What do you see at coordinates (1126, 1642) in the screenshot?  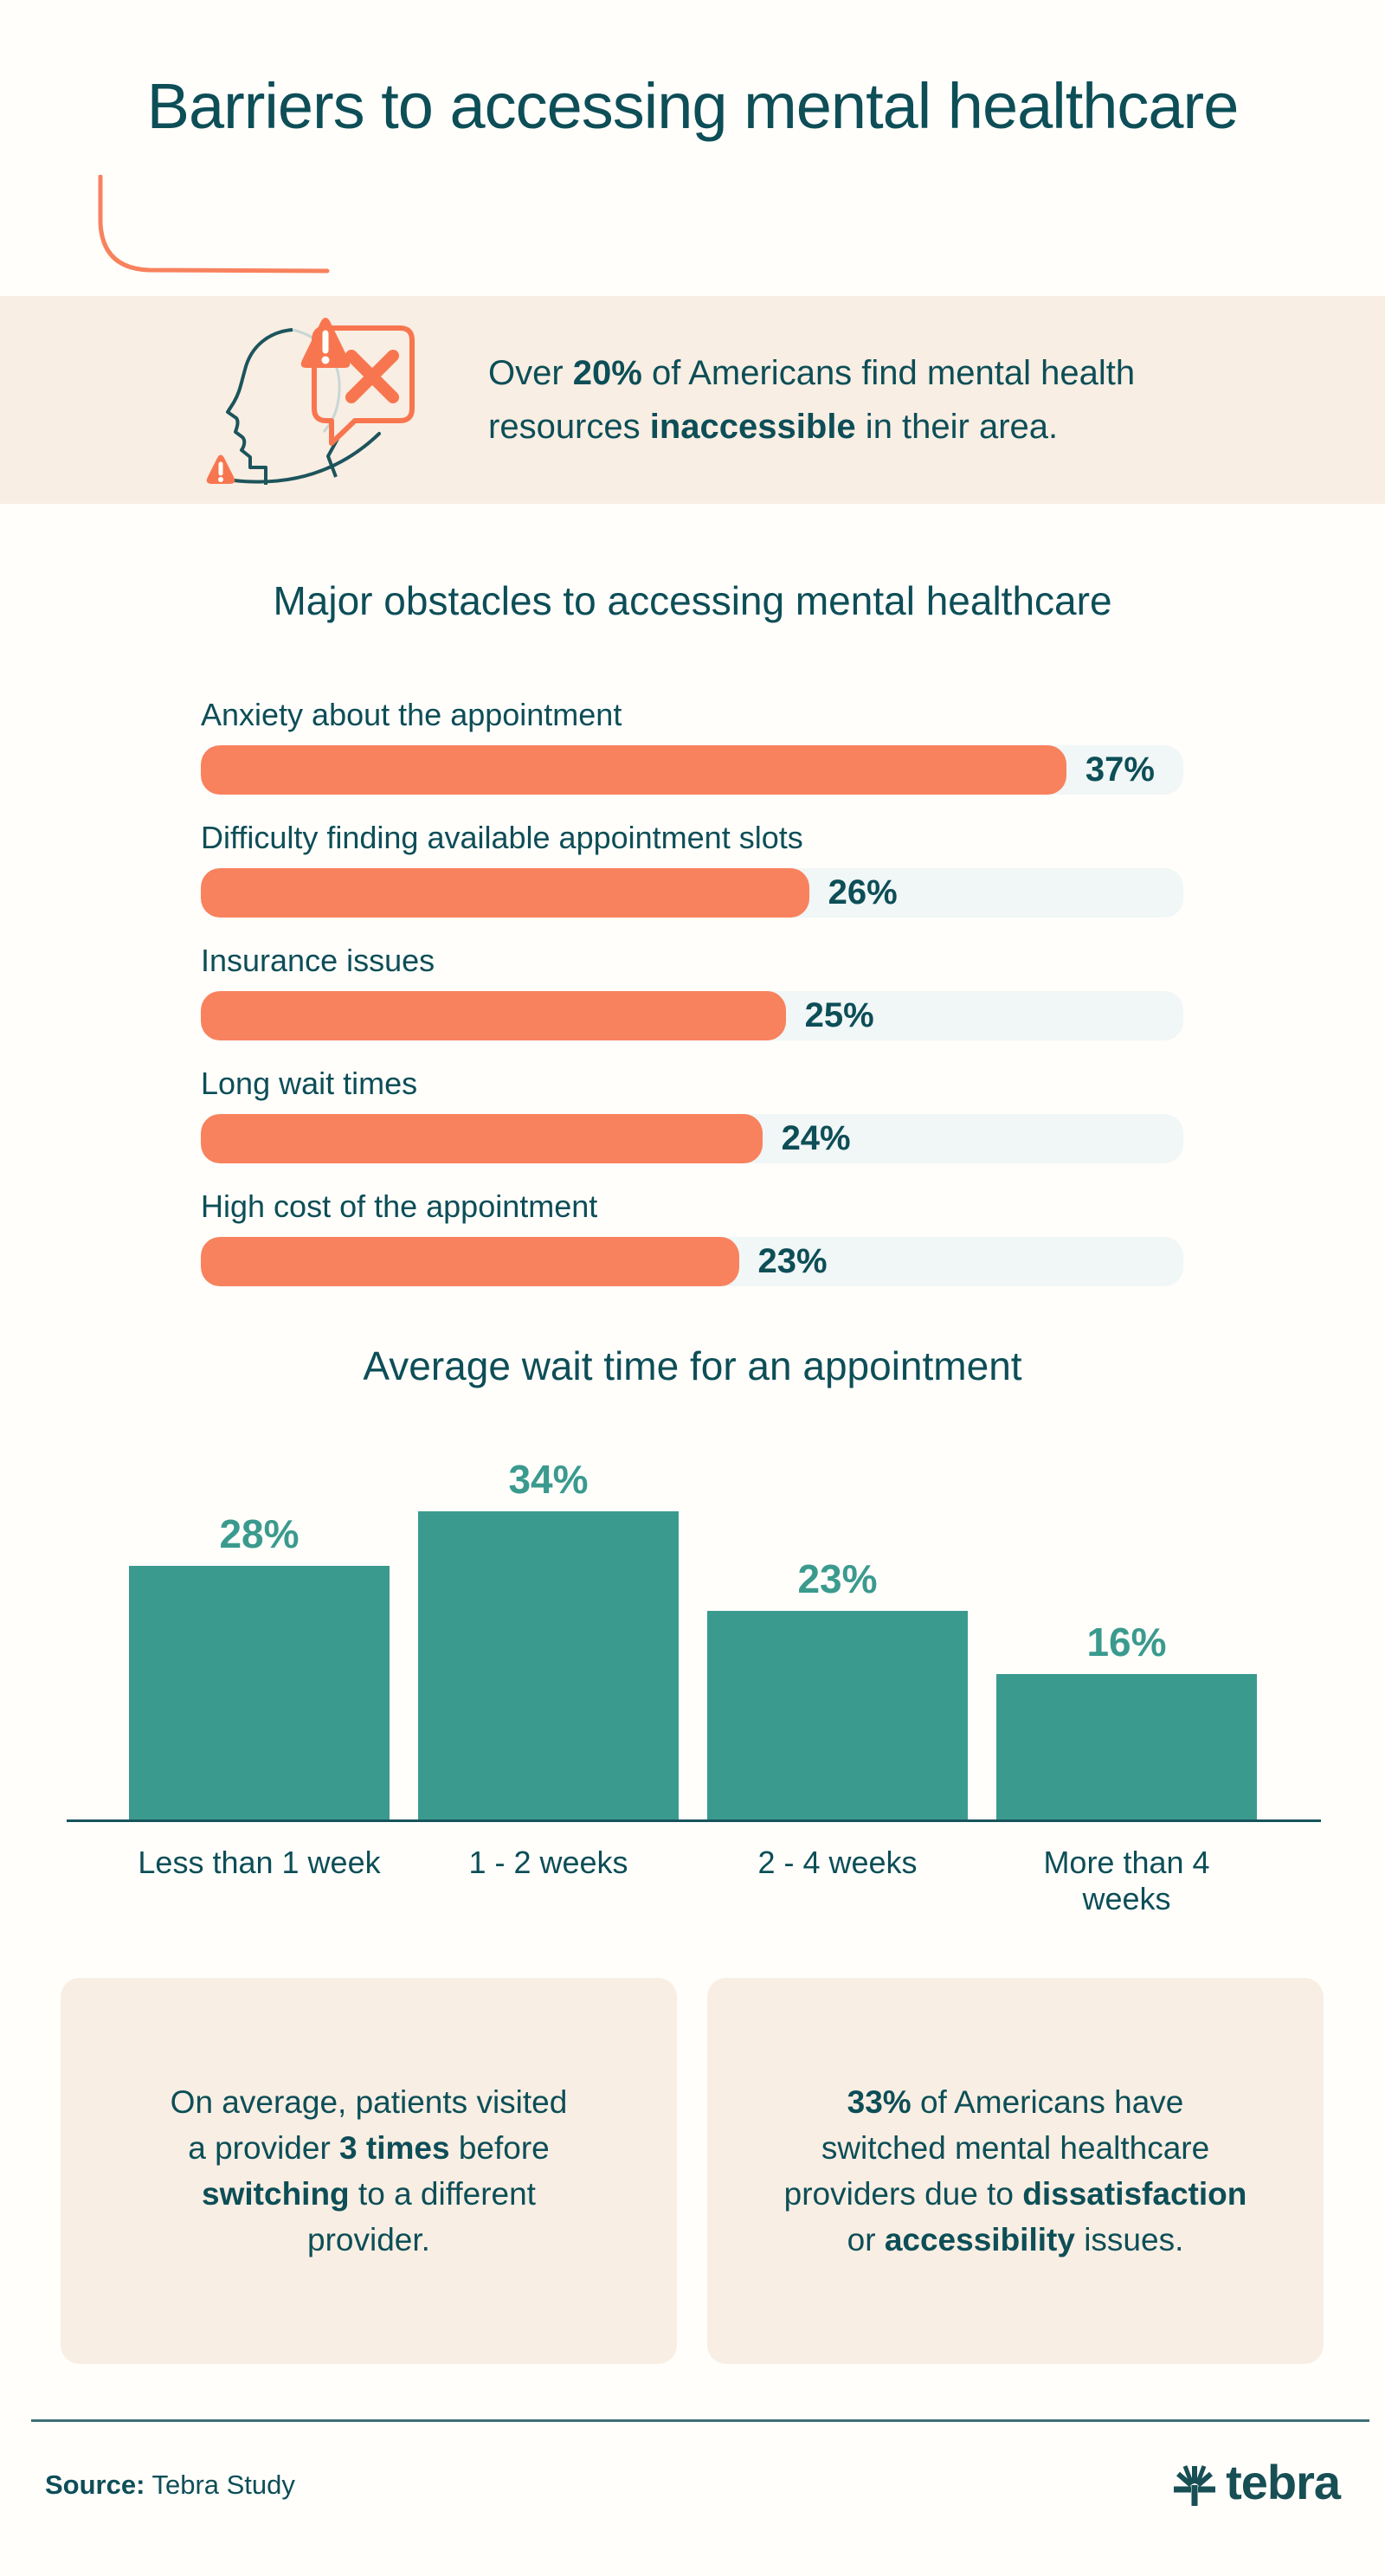 I see `vbar-value-label: 16%` at bounding box center [1126, 1642].